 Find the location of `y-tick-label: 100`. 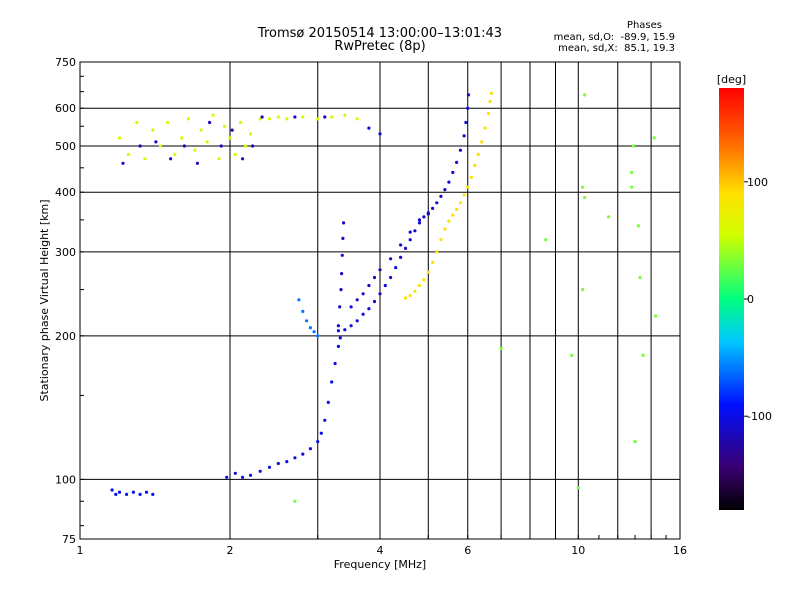

y-tick-label: 100 is located at coordinates (65, 479).